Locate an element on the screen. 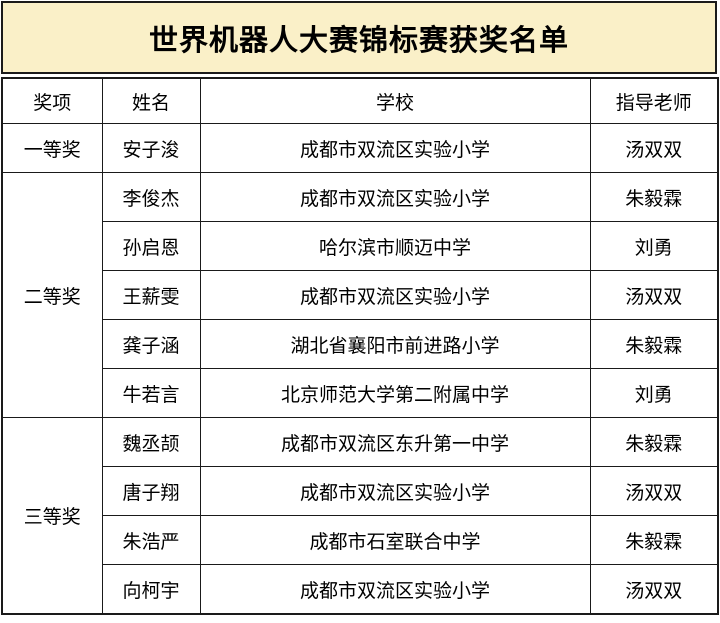 The height and width of the screenshot is (623, 720). table-row: 朱浩严 成都市石室联合中学 朱毅霖 is located at coordinates (360, 540).